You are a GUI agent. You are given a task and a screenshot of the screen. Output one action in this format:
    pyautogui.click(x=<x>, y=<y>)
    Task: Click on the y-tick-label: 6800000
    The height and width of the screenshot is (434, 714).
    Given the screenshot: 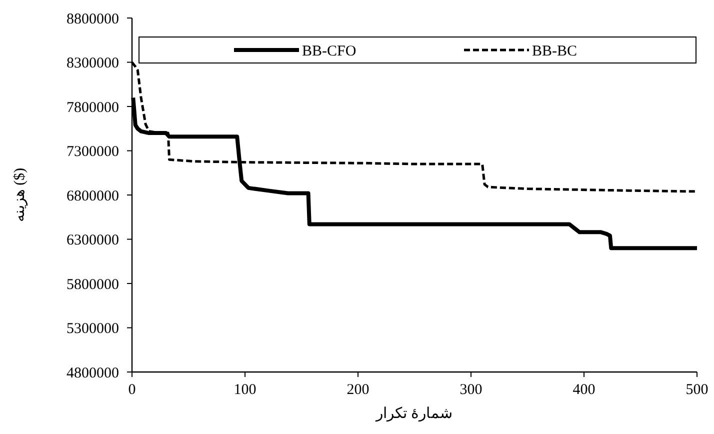 What is the action you would take?
    pyautogui.click(x=92, y=196)
    